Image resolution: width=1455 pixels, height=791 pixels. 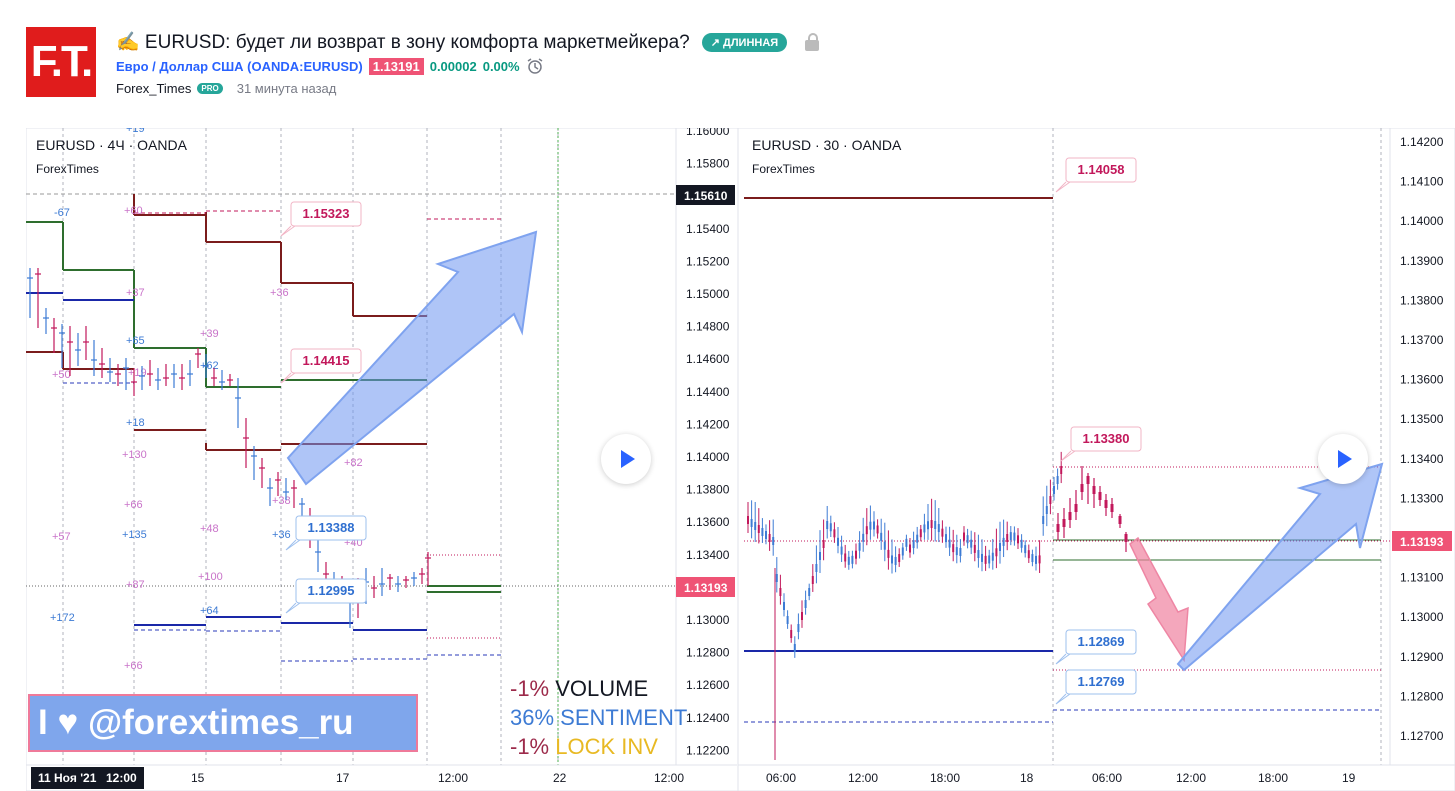 What do you see at coordinates (945, 778) in the screenshot?
I see `x-tick-label: 18:00` at bounding box center [945, 778].